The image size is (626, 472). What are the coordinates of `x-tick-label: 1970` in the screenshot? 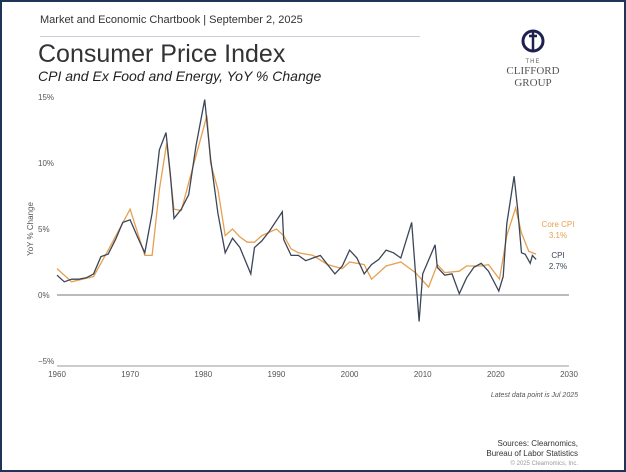 It's located at (130, 374).